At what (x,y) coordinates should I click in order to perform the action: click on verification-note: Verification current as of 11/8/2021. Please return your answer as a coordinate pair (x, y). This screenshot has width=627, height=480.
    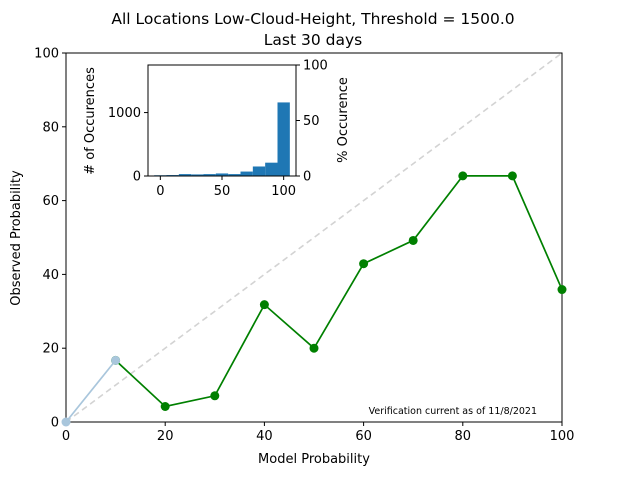
    Looking at the image, I should click on (453, 411).